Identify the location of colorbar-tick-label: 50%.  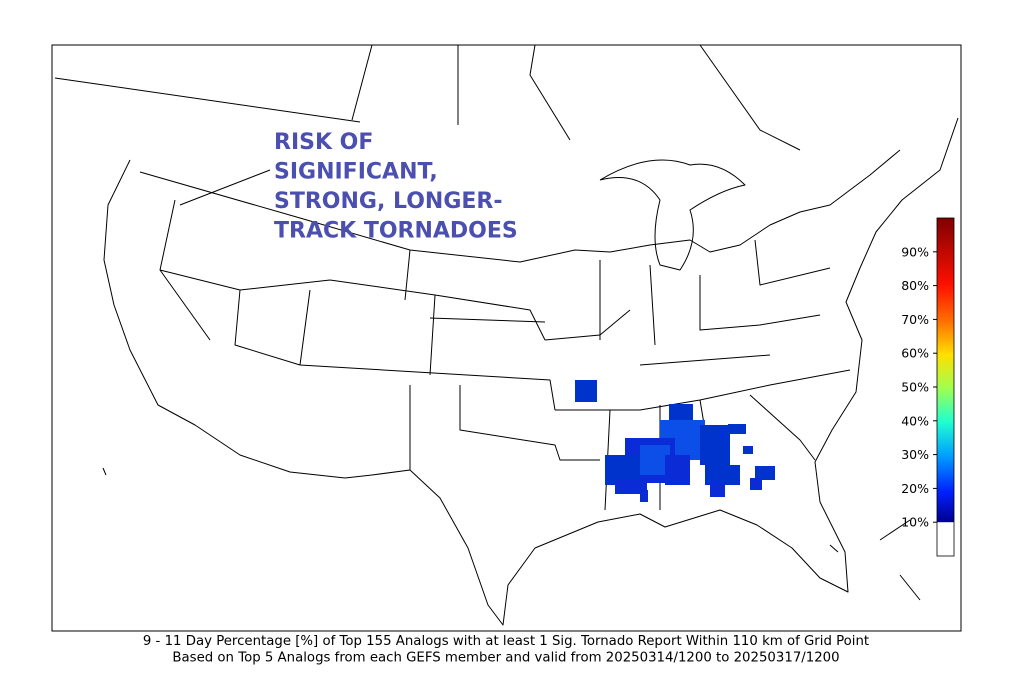
(915, 387).